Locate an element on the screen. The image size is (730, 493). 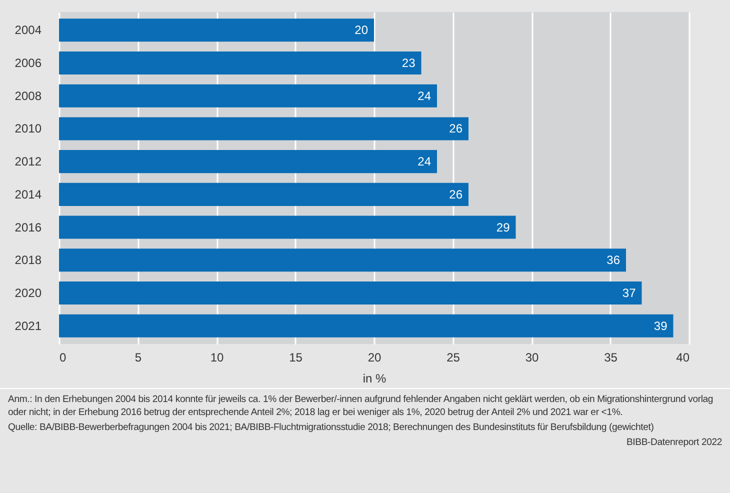
data-label: 29 is located at coordinates (503, 227).